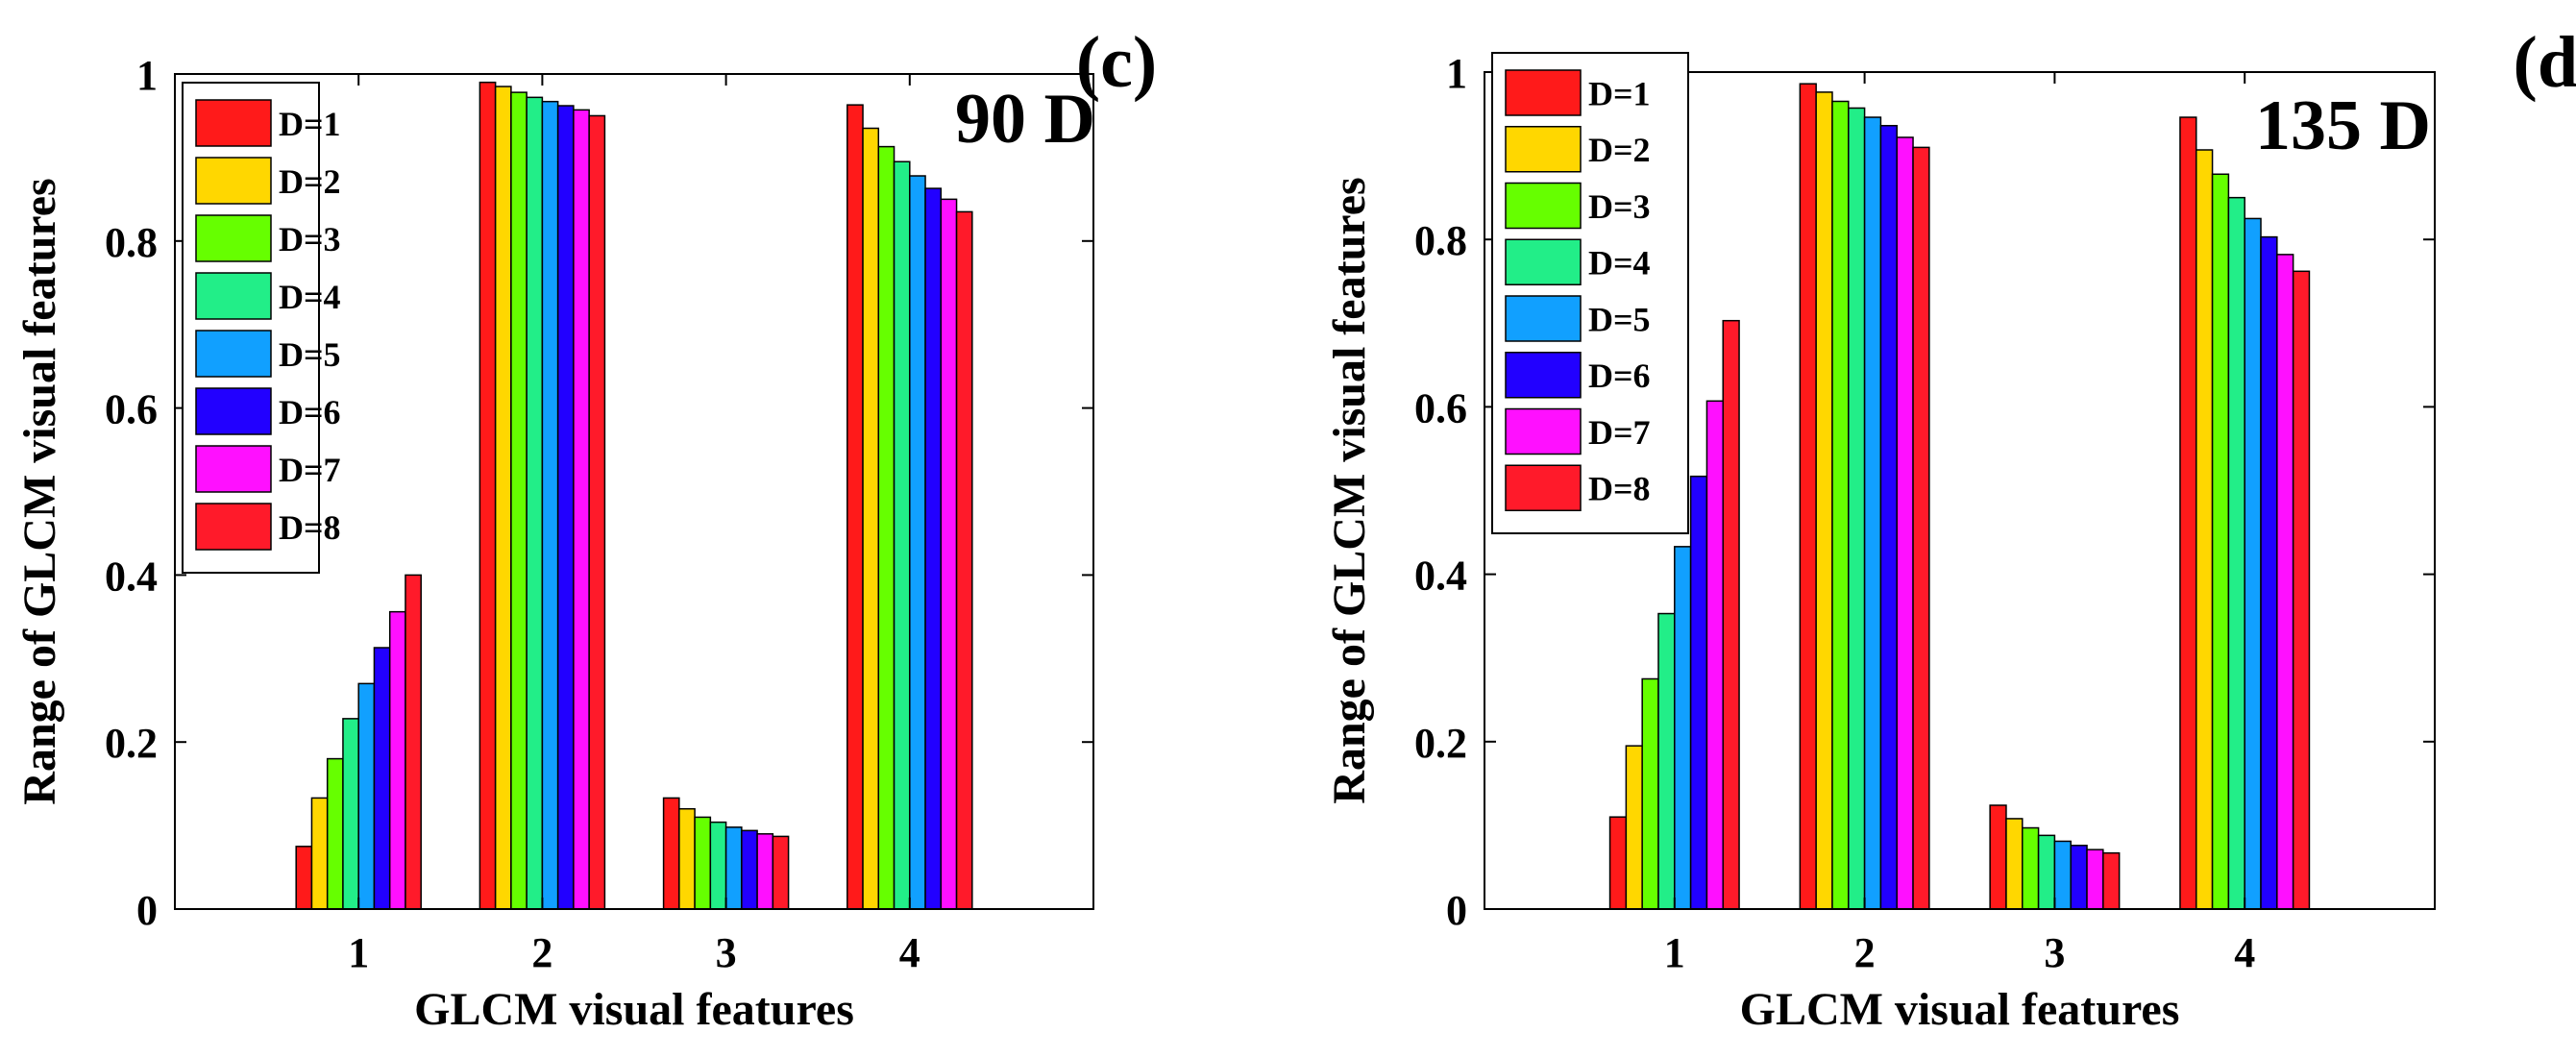 This screenshot has height=1058, width=2576. I want to click on x-tick-label: 4, so click(2244, 953).